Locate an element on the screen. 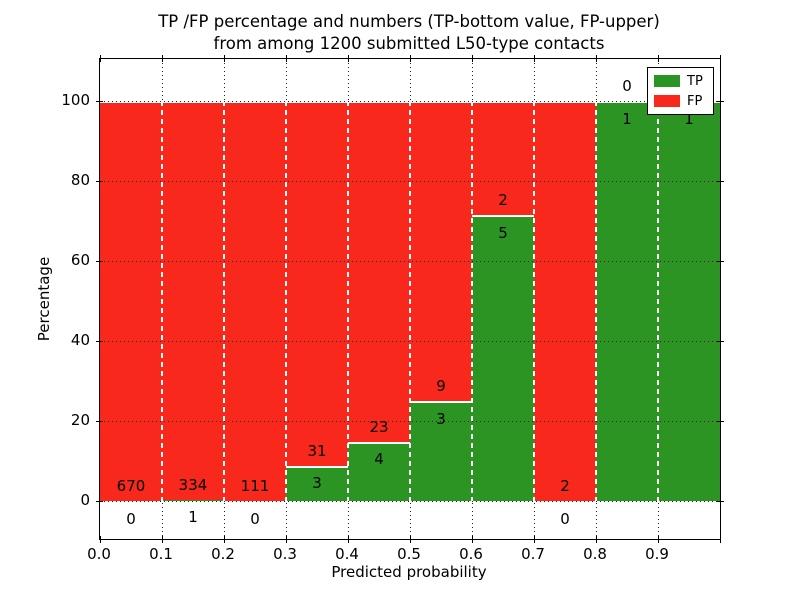 This screenshot has height=600, width=800. bar-segment-fp-bin3 is located at coordinates (317, 283).